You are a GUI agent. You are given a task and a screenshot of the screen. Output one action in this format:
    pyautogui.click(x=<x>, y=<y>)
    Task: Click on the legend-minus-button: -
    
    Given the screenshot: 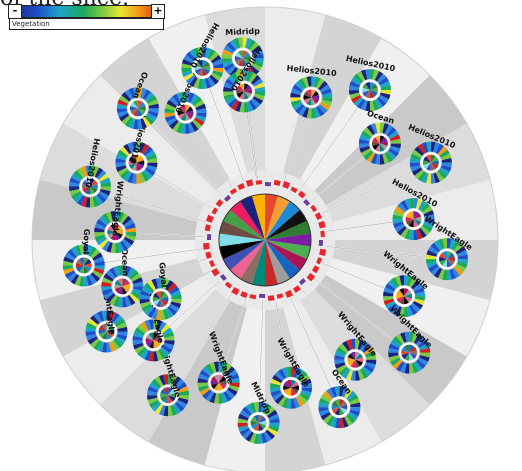 What is the action you would take?
    pyautogui.click(x=15, y=11)
    